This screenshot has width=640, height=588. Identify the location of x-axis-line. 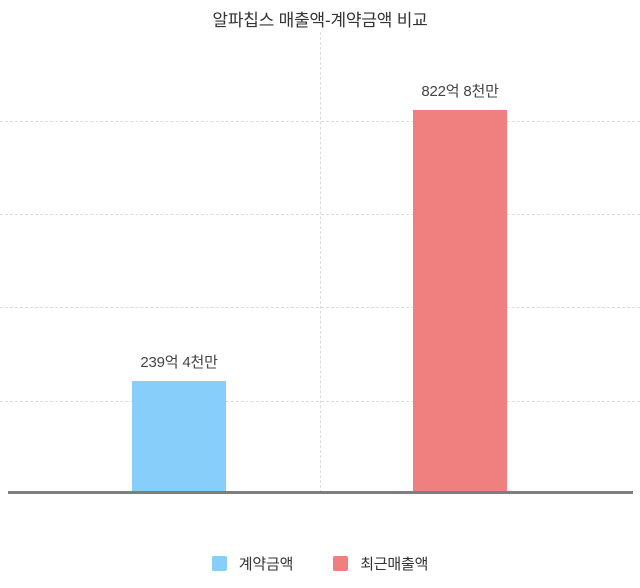
(320, 492).